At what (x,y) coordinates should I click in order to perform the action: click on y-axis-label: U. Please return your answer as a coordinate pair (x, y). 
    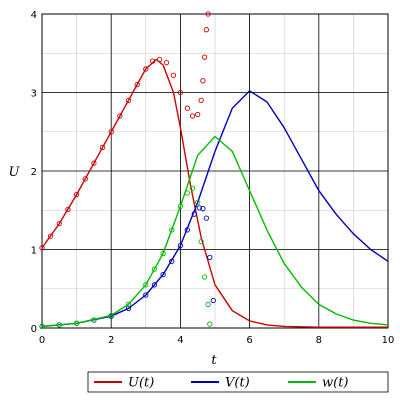
    Looking at the image, I should click on (15, 172).